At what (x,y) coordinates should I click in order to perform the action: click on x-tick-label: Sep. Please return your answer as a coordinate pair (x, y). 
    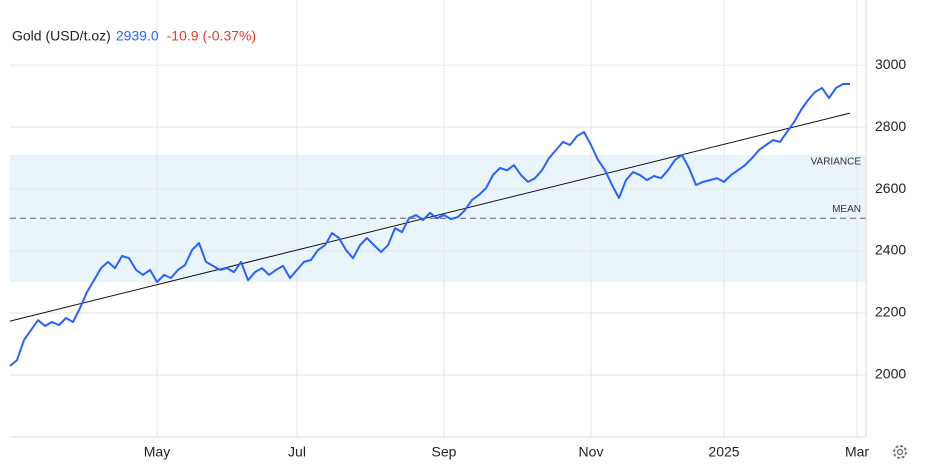
    Looking at the image, I should click on (444, 452).